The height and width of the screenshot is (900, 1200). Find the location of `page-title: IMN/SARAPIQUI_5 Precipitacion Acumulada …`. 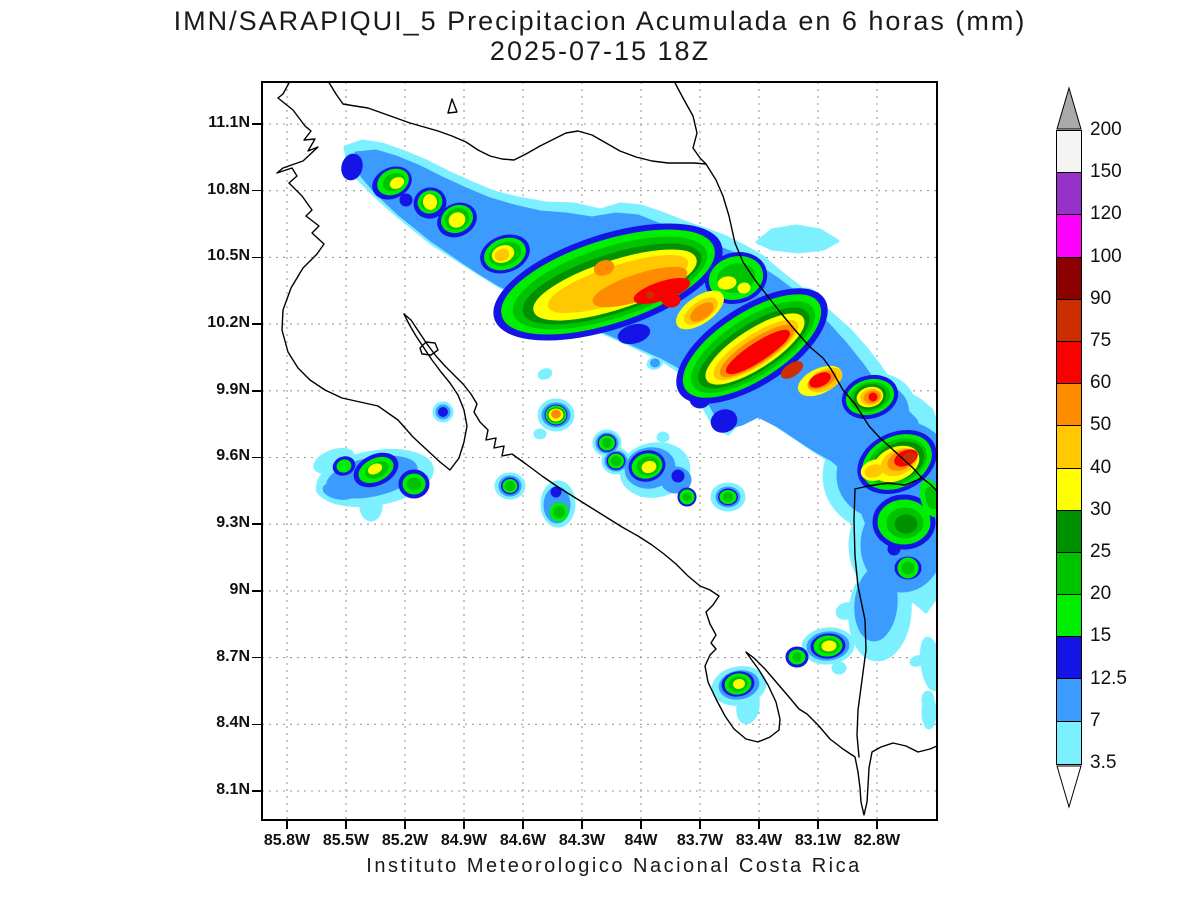

page-title: IMN/SARAPIQUI_5 Precipitacion Acumulada … is located at coordinates (600, 21).